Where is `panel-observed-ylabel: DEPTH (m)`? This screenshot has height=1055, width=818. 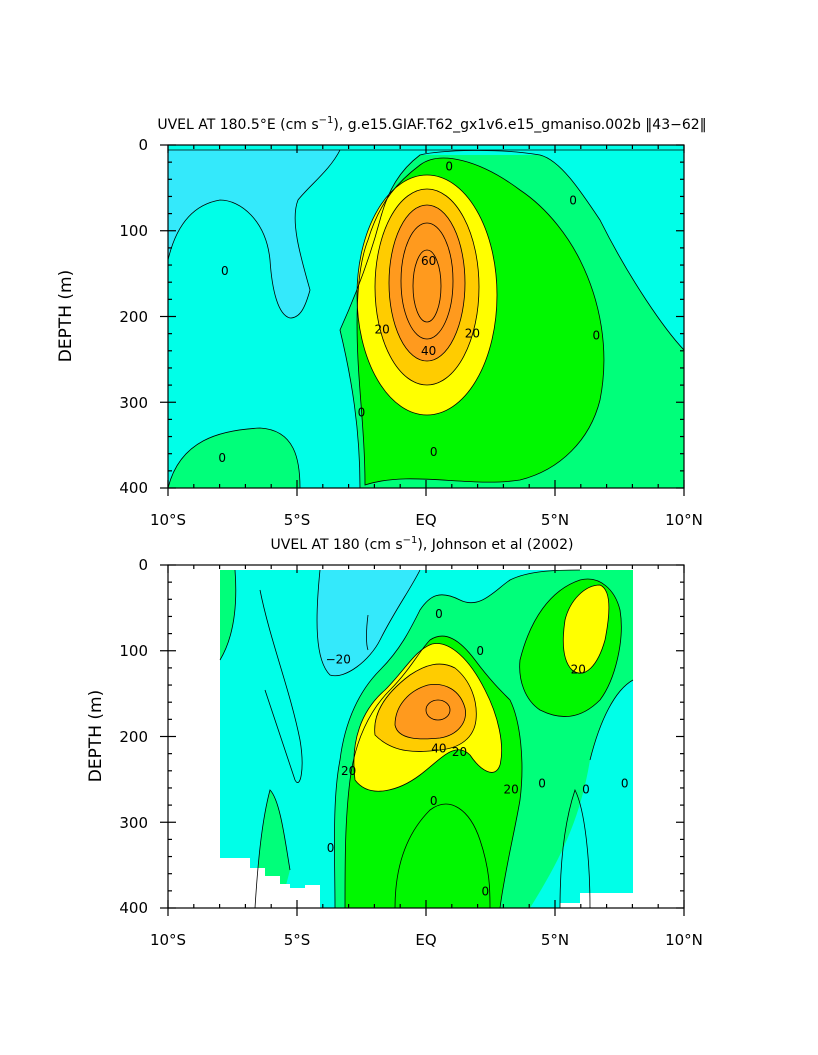 panel-observed-ylabel: DEPTH (m) is located at coordinates (96, 736).